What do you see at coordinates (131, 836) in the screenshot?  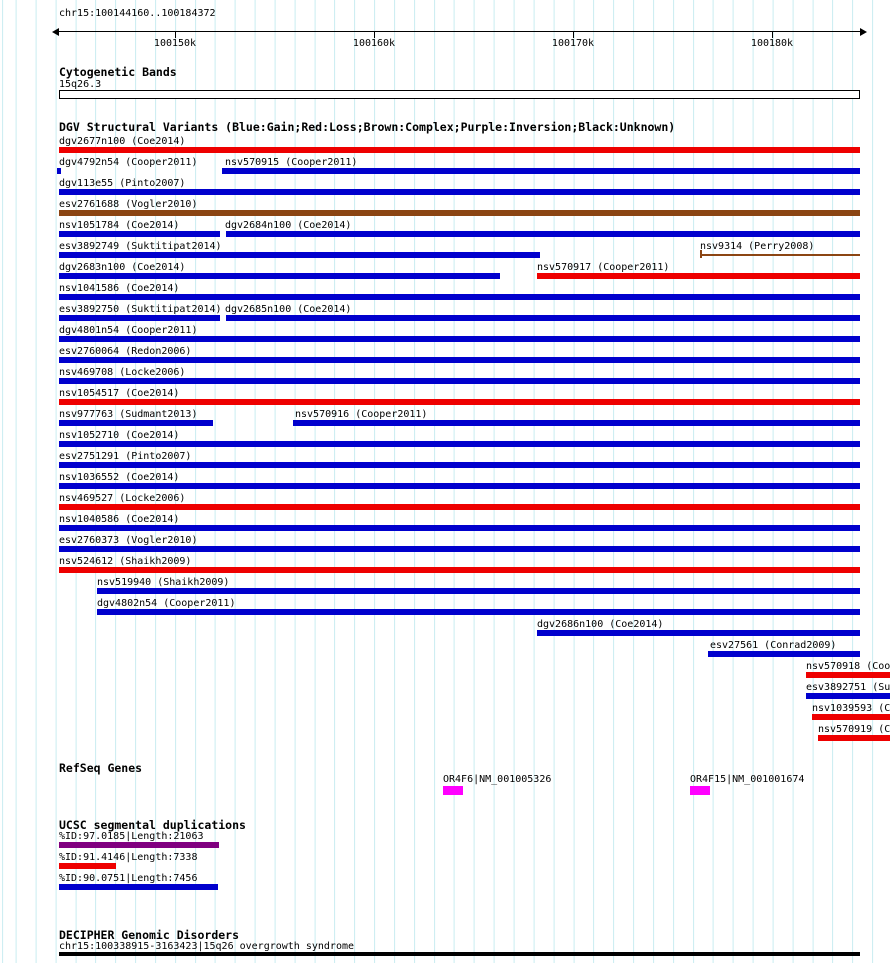 I see `segdup-label: %ID:97.0185|Length:21063` at bounding box center [131, 836].